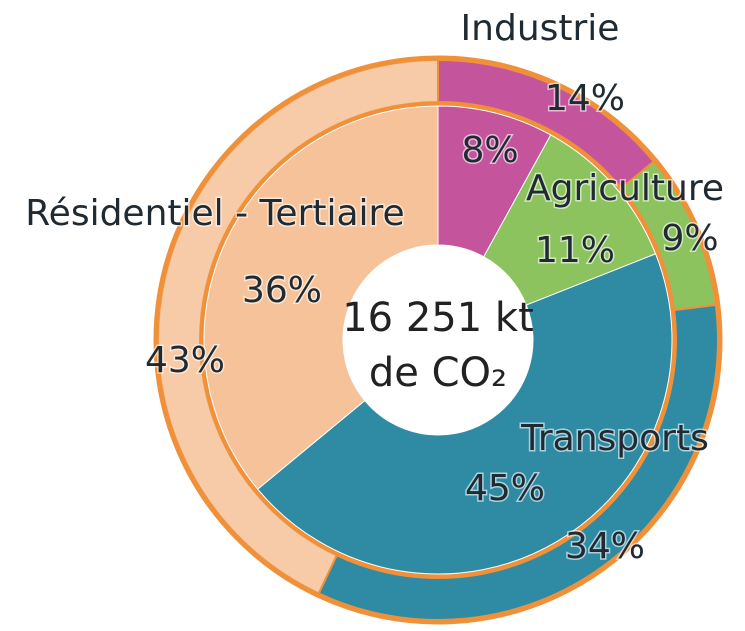  I want to click on value-label: 43%, so click(185, 360).